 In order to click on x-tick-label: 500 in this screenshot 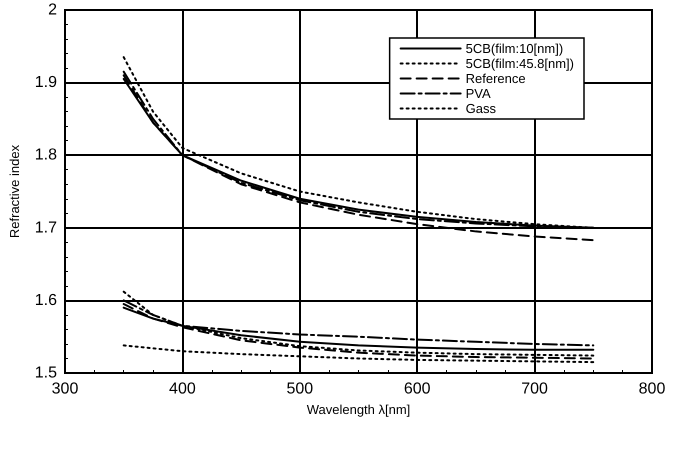, I will do `click(300, 389)`.